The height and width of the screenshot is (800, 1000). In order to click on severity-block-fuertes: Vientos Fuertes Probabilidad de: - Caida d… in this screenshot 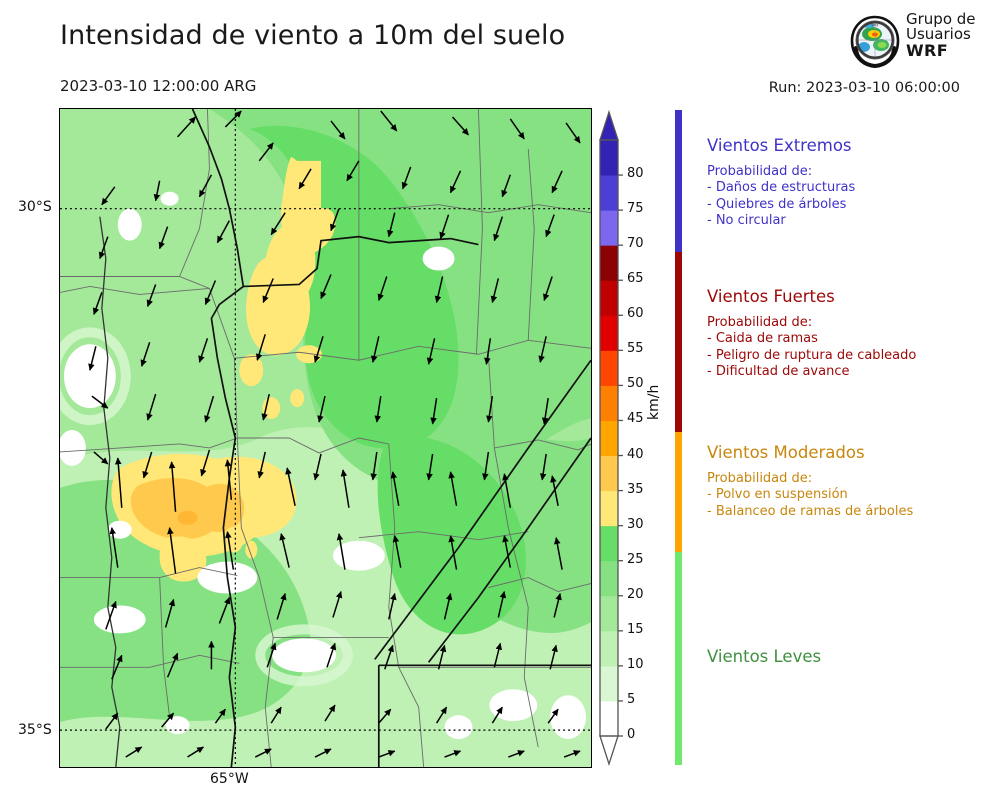, I will do `click(811, 333)`.